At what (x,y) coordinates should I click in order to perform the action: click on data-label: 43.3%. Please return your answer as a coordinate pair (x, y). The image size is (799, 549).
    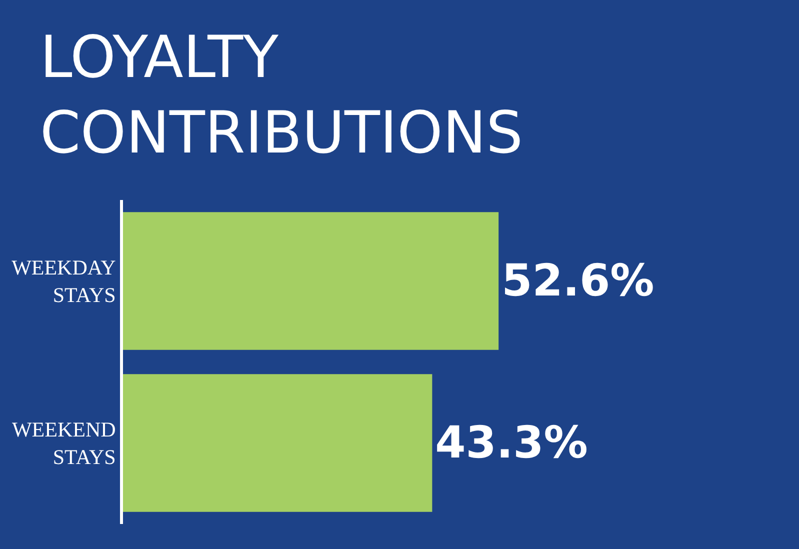
    Looking at the image, I should click on (511, 443).